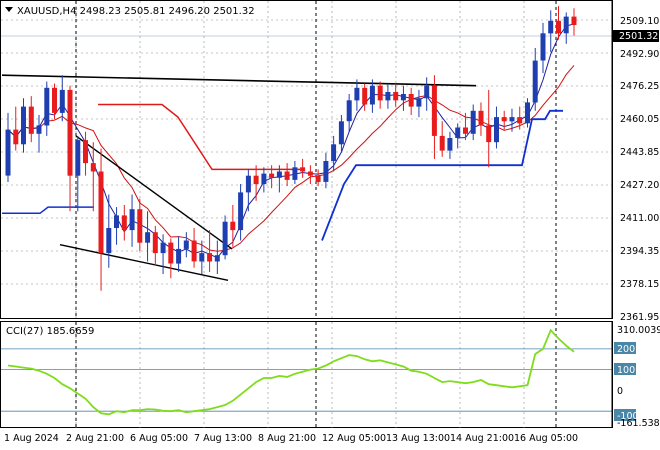  Describe the element at coordinates (239, 80) in the screenshot. I see `trendline-horizontal` at that location.